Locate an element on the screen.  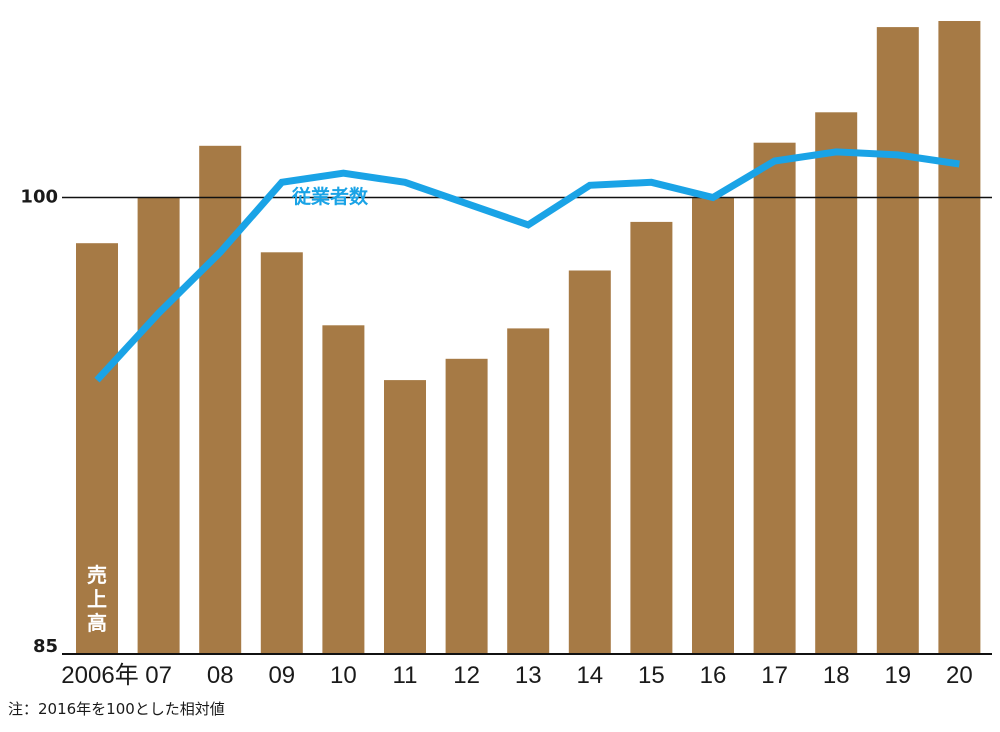
x-tick-18: 18 is located at coordinates (836, 675).